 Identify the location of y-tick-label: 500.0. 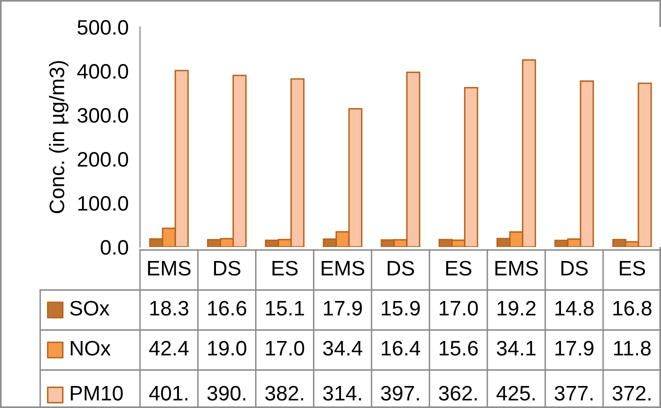
(103, 27).